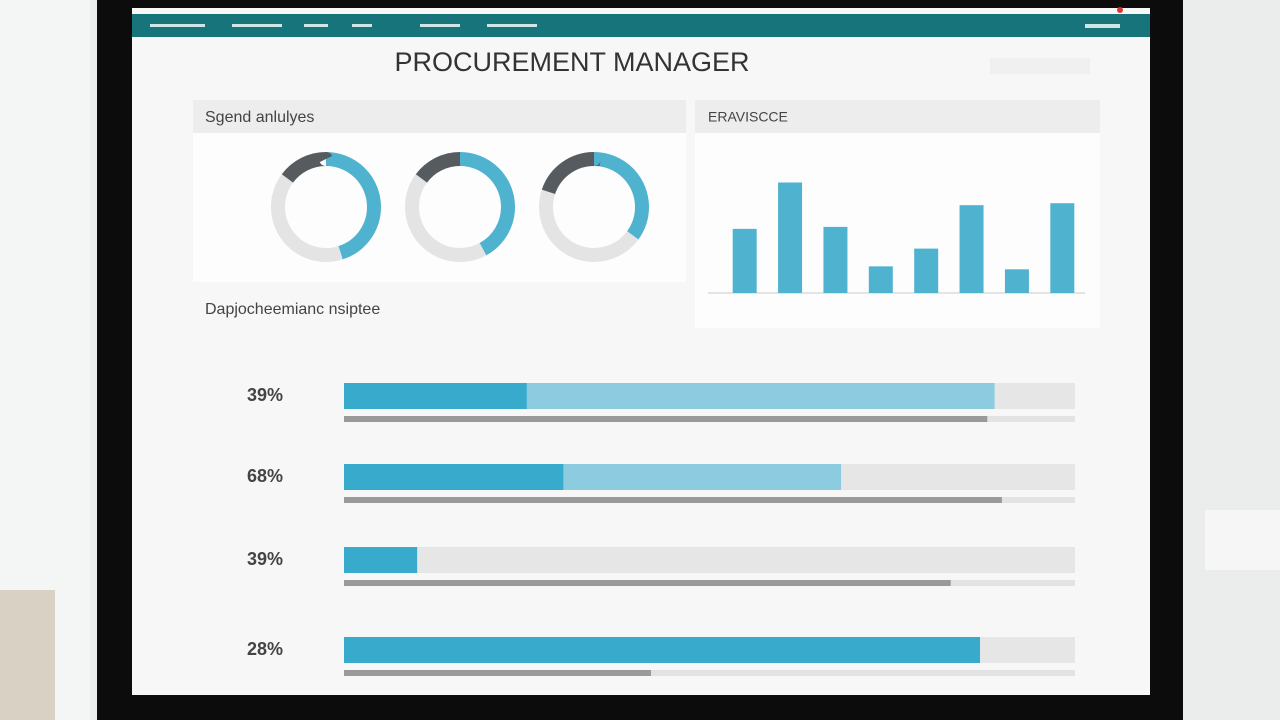 This screenshot has height=720, width=1280. I want to click on bar-panel, so click(897, 214).